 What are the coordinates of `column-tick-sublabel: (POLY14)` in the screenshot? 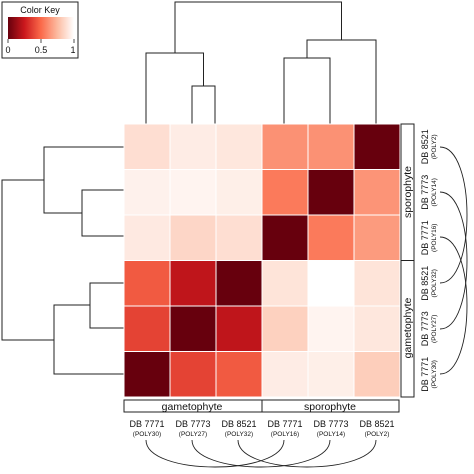 It's located at (331, 434).